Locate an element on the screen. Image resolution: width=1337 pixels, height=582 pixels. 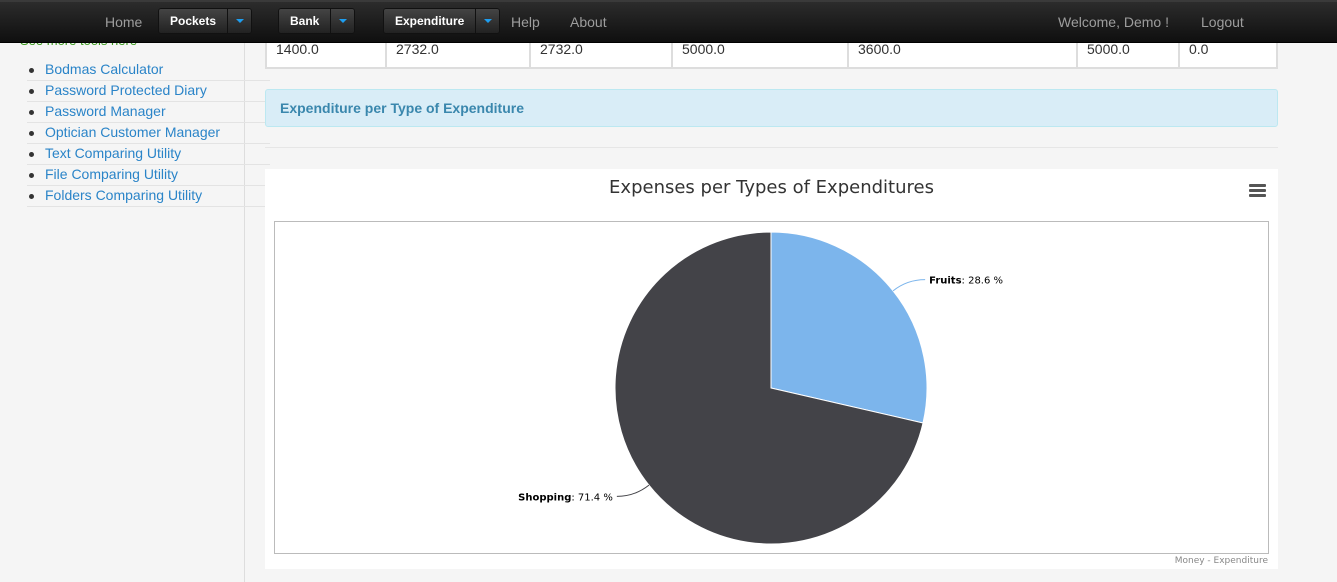
nav-about-link: About is located at coordinates (588, 22).